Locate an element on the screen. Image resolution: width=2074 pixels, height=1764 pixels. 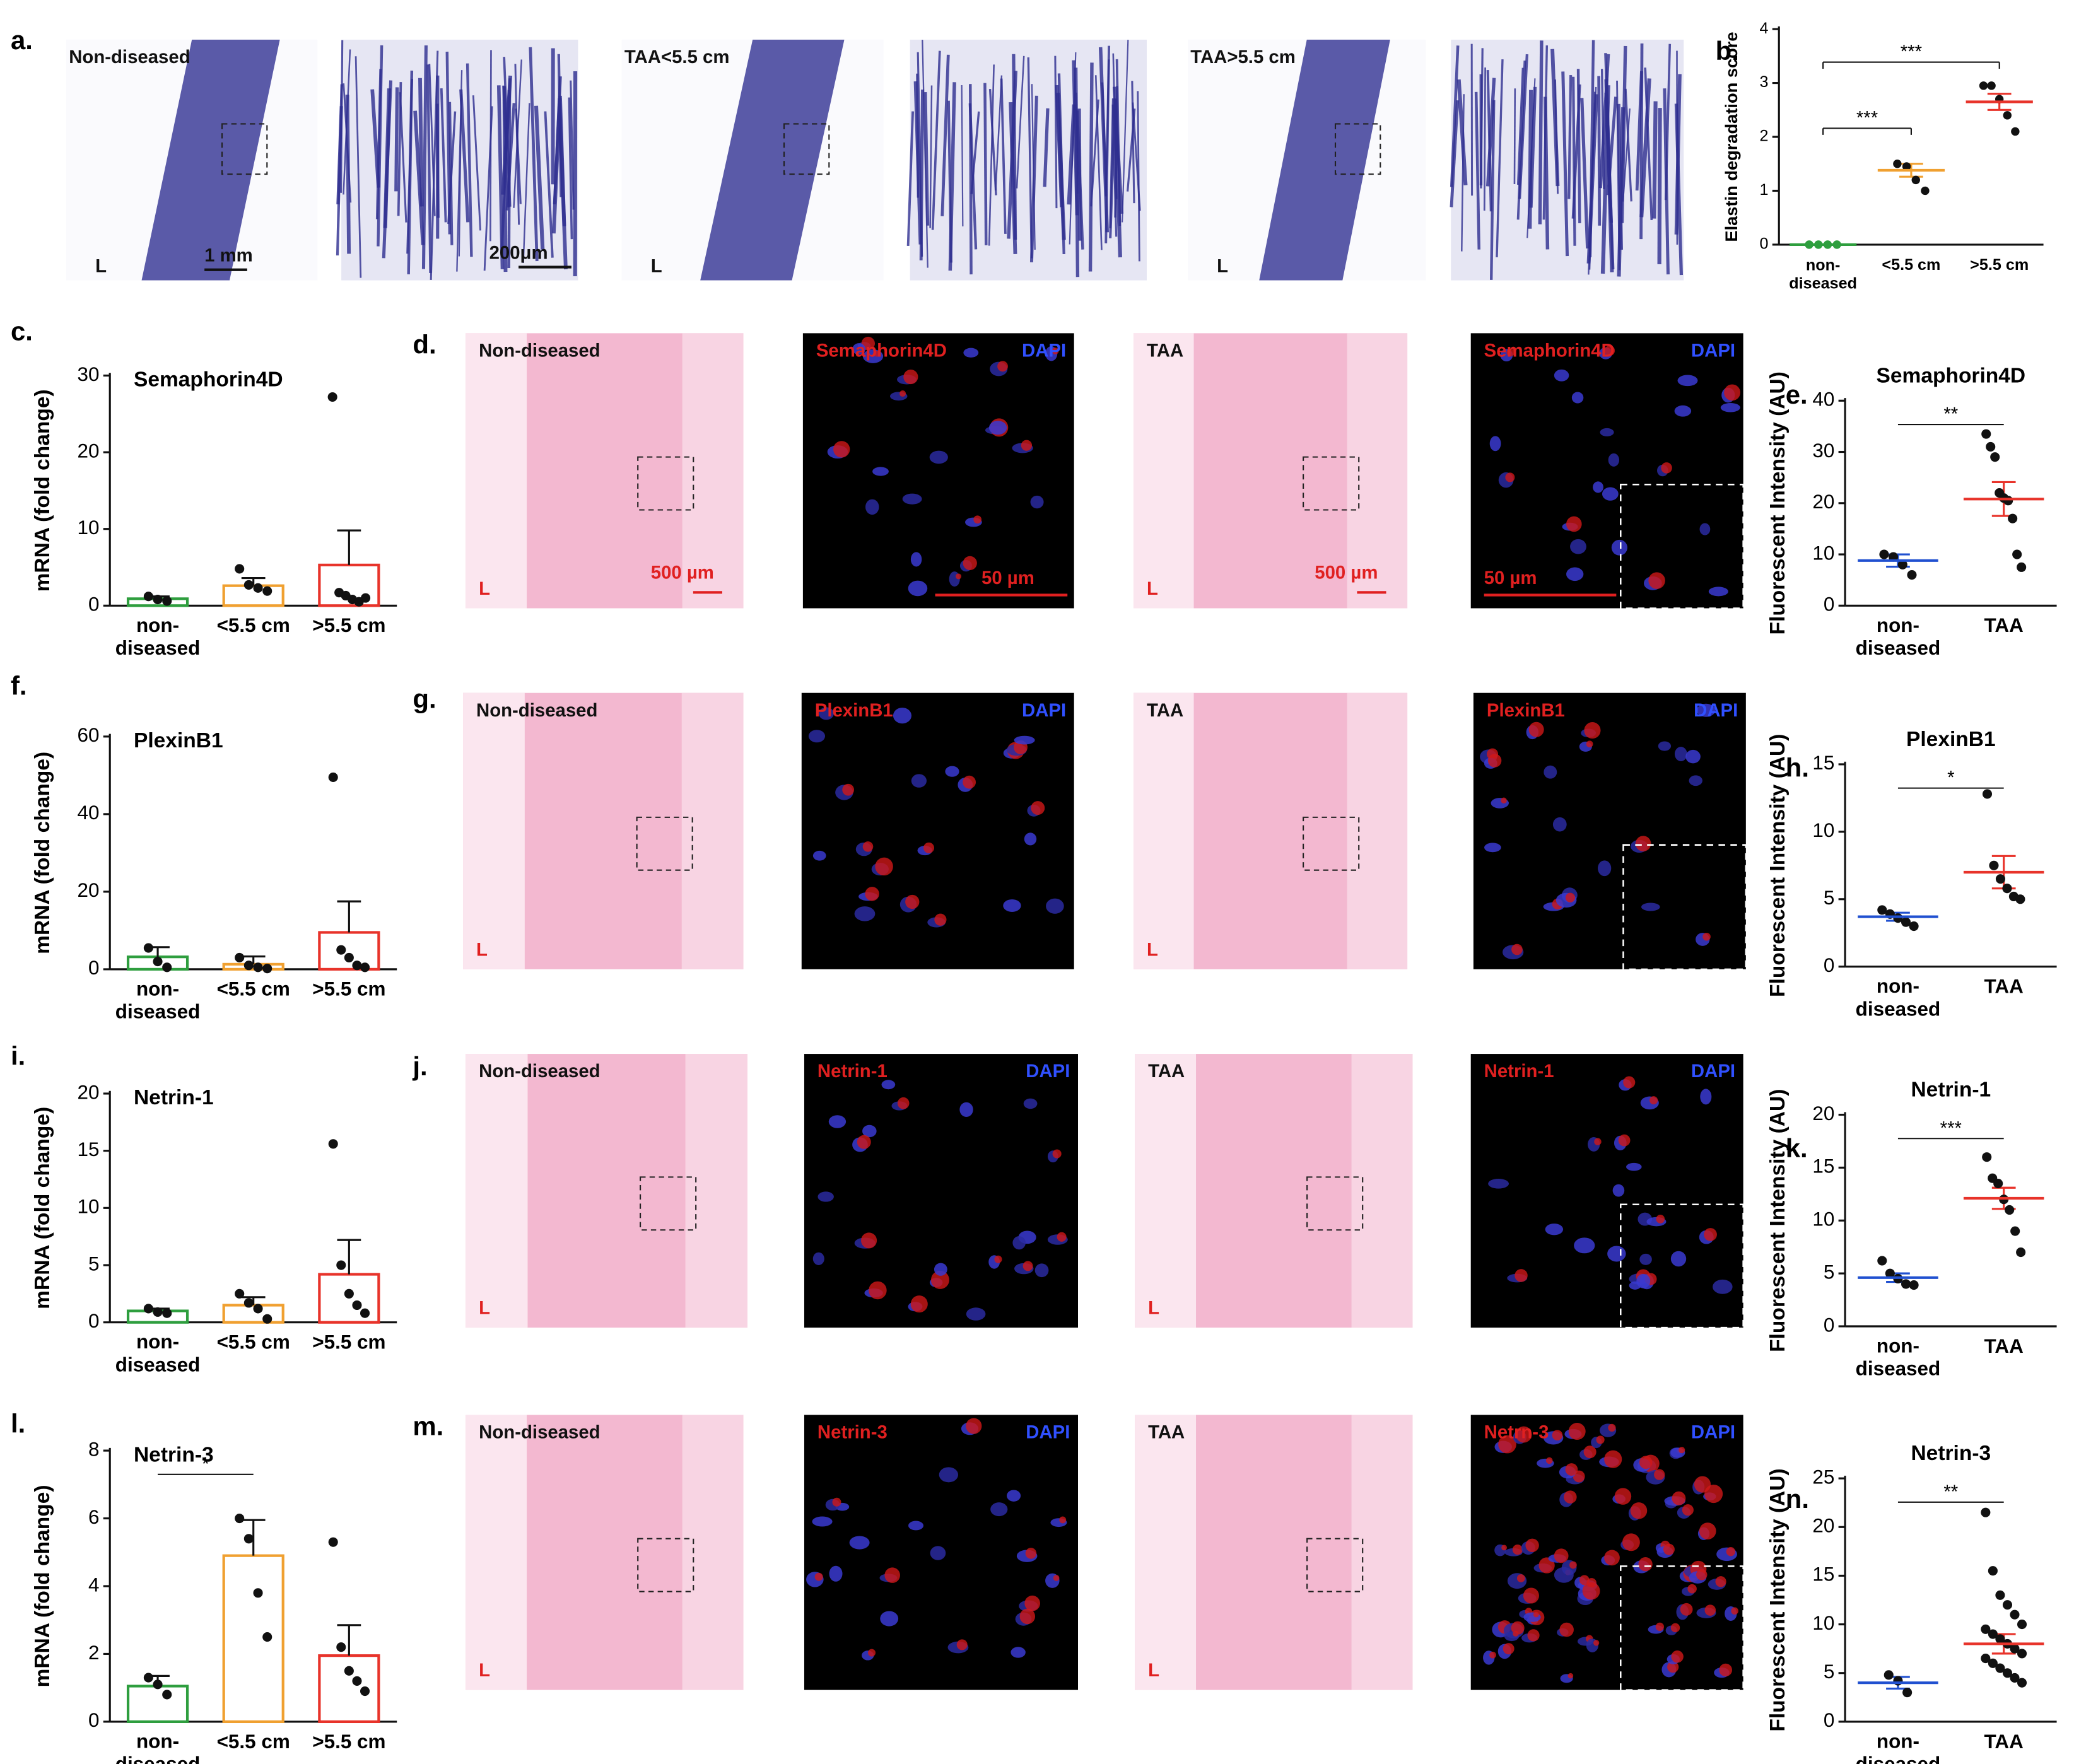
y-tick-label: 1 is located at coordinates (1763, 190).